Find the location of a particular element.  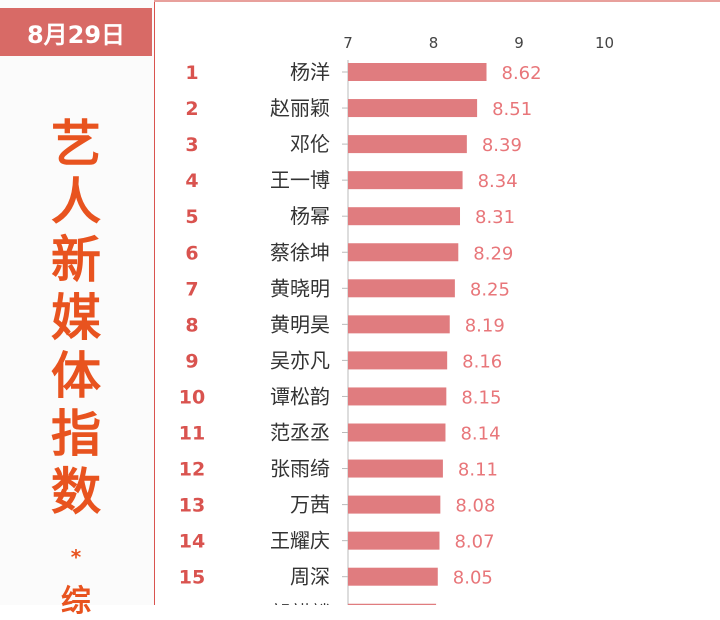

value-label: 8.39 is located at coordinates (502, 145).